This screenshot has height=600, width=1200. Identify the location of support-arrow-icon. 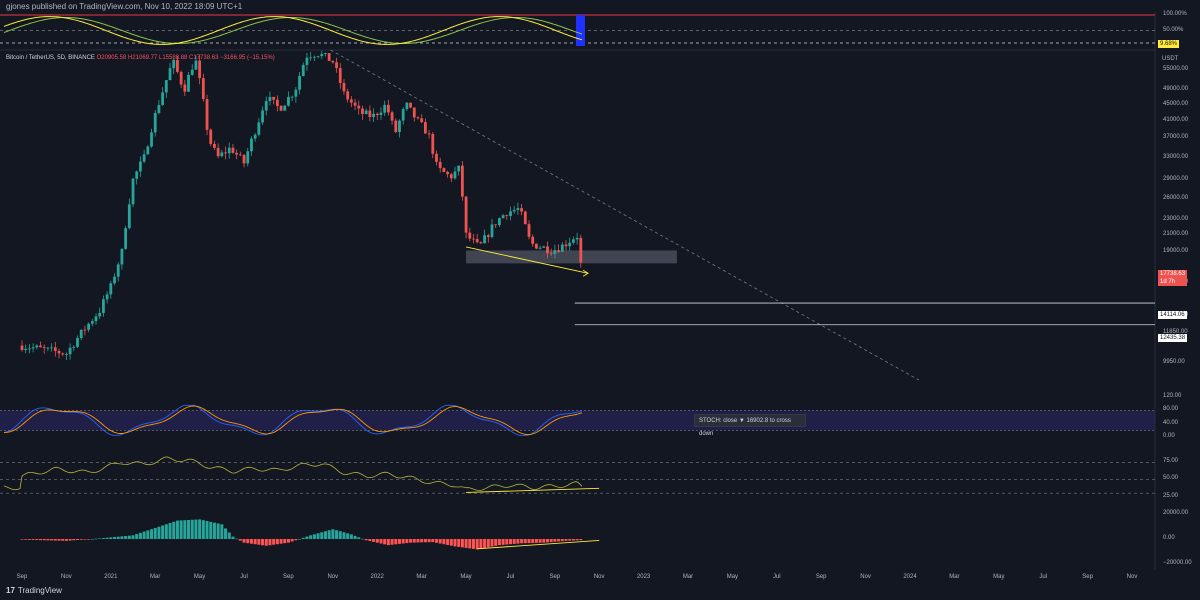
(585, 273).